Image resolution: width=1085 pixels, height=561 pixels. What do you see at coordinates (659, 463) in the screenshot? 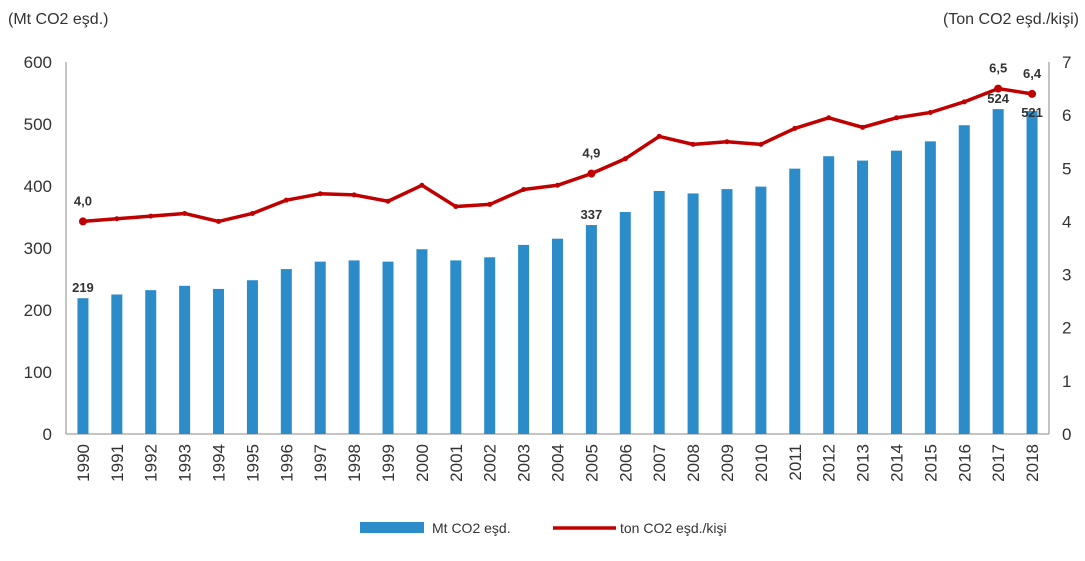
I see `x-tick-label: 2007` at bounding box center [659, 463].